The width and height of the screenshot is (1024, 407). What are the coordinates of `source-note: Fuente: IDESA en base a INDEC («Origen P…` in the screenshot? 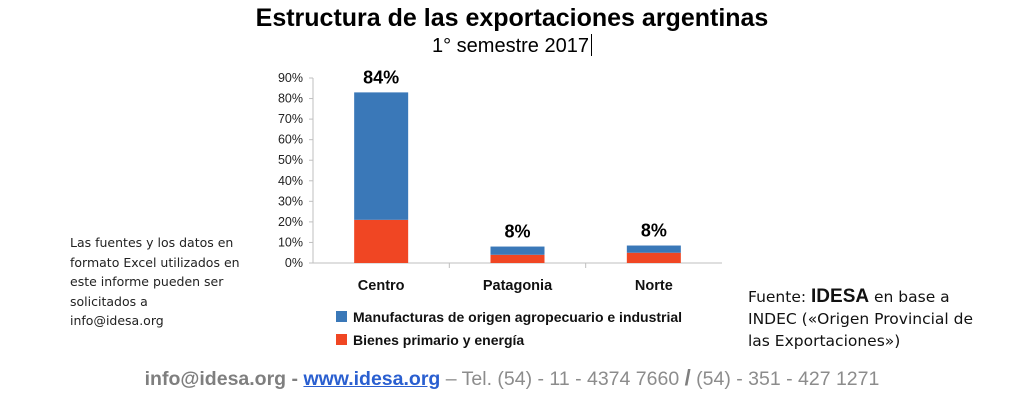 It's located at (868, 319).